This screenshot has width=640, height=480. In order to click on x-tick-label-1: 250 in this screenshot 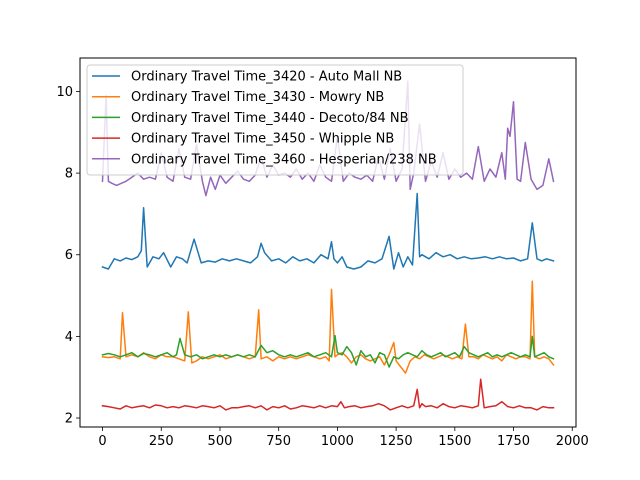, I will do `click(161, 441)`.